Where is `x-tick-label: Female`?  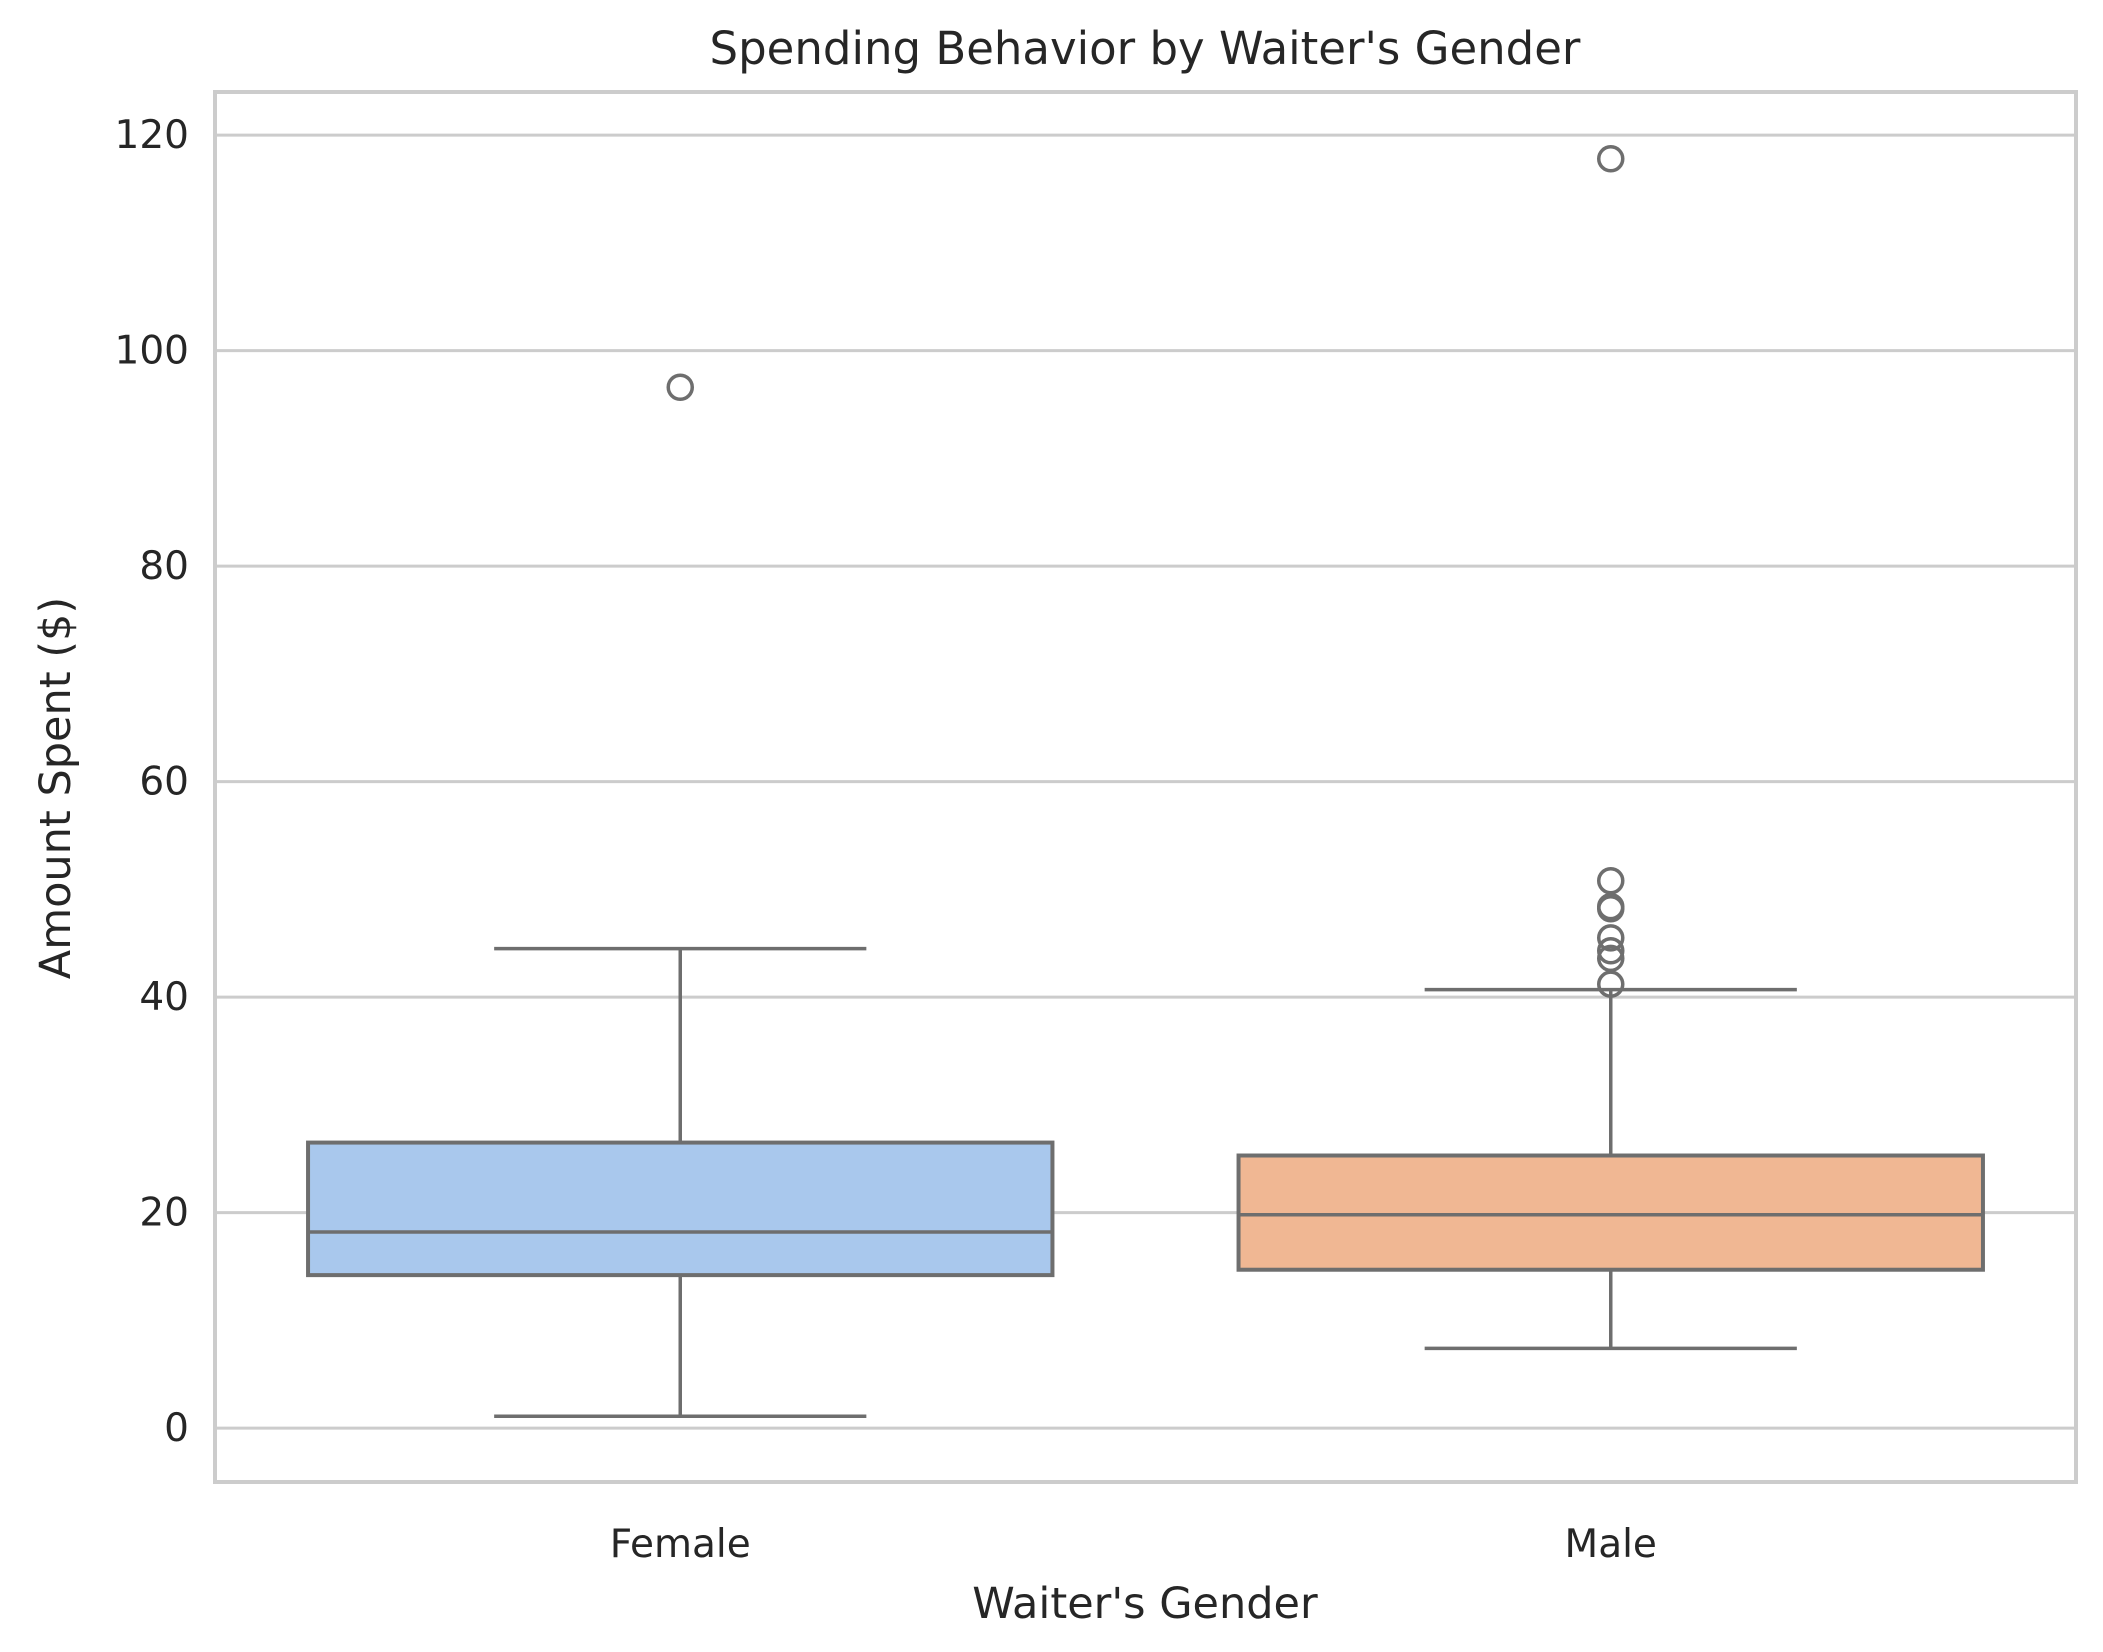 x-tick-label: Female is located at coordinates (680, 1544).